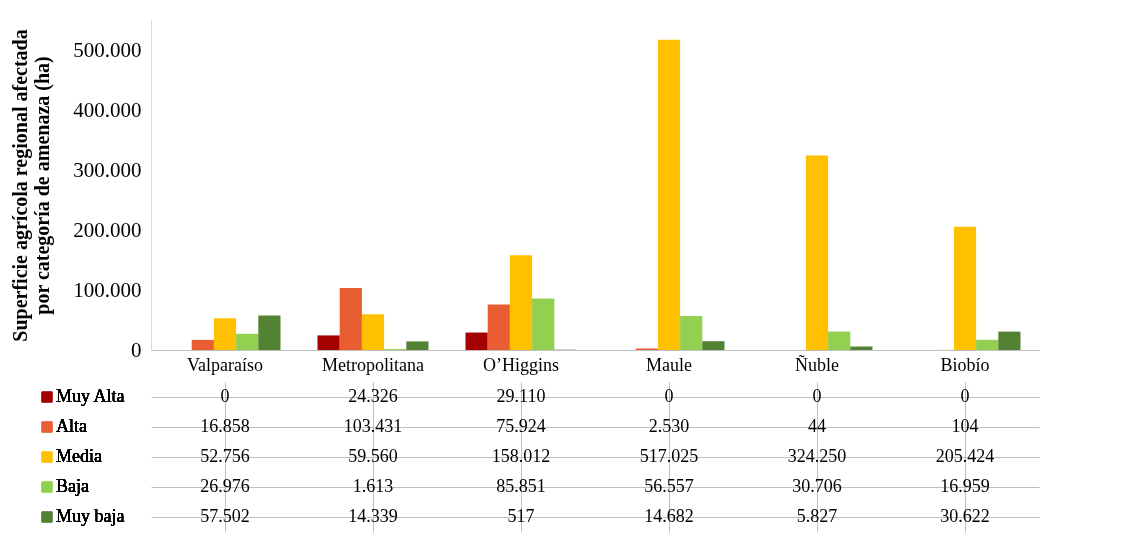 This screenshot has width=1122, height=549. Describe the element at coordinates (669, 426) in the screenshot. I see `data-label: 2.530` at that location.